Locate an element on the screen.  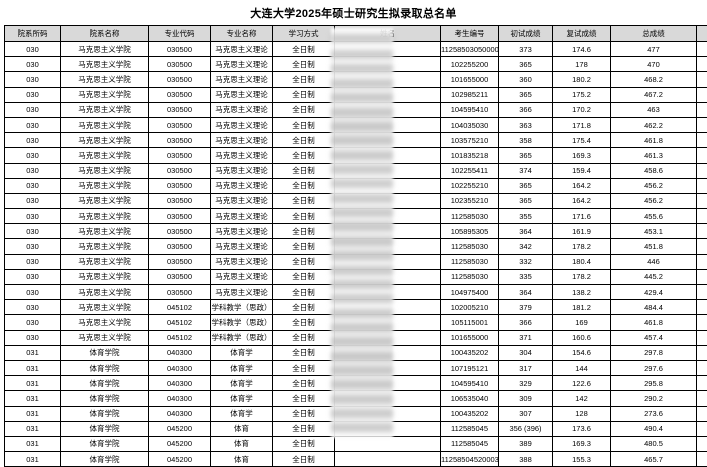
cell-retest-score: 138.2 is located at coordinates (582, 292).